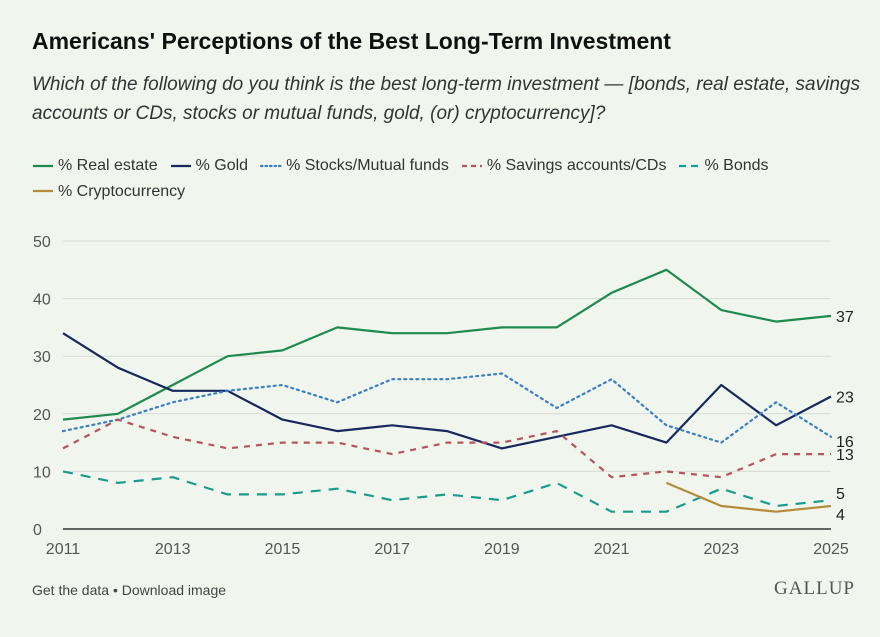 Image resolution: width=880 pixels, height=637 pixels. I want to click on y-tick-label: 20, so click(42, 415).